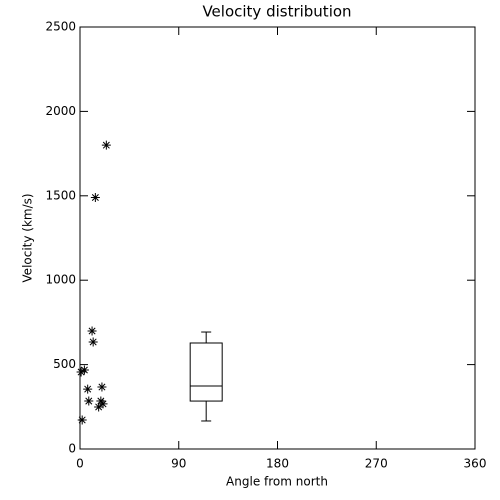 The height and width of the screenshot is (500, 500). I want to click on y-tick-label: 500, so click(64, 364).